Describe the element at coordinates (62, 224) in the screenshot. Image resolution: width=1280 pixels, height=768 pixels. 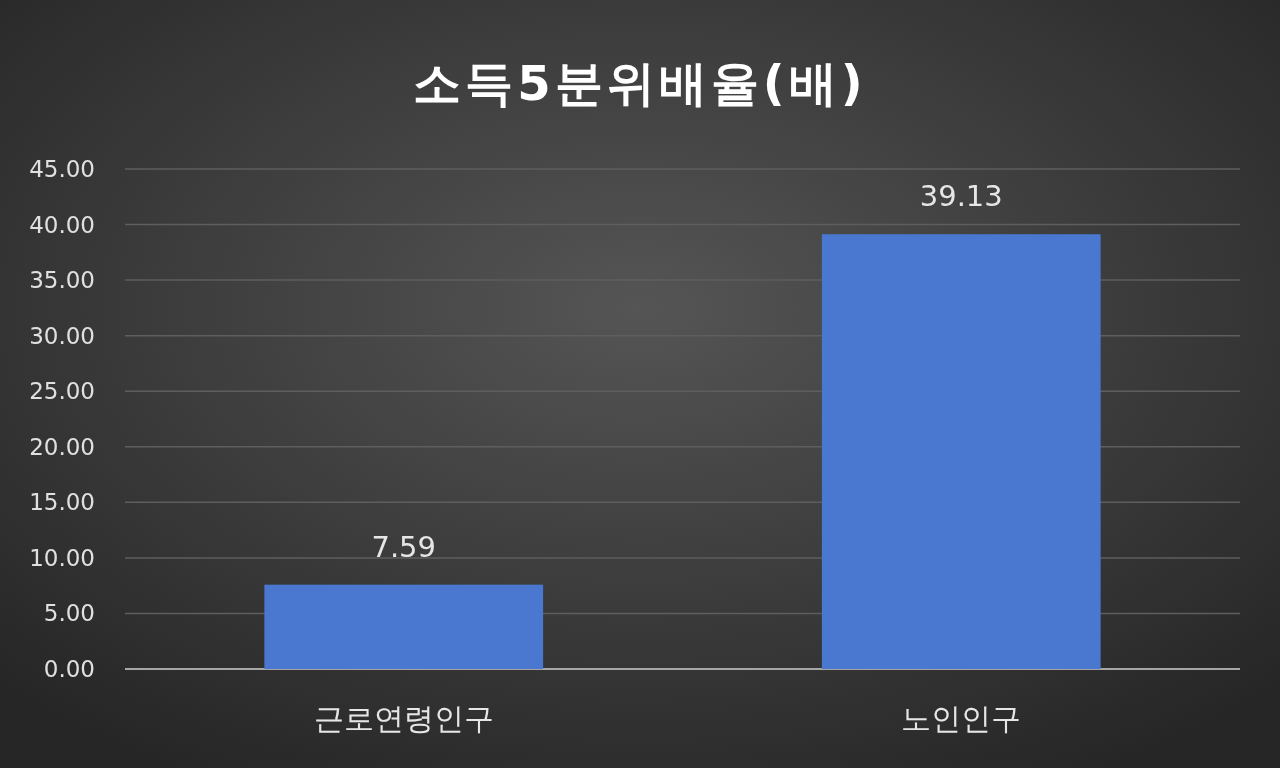
I see `y-tick-label: 40.00` at that location.